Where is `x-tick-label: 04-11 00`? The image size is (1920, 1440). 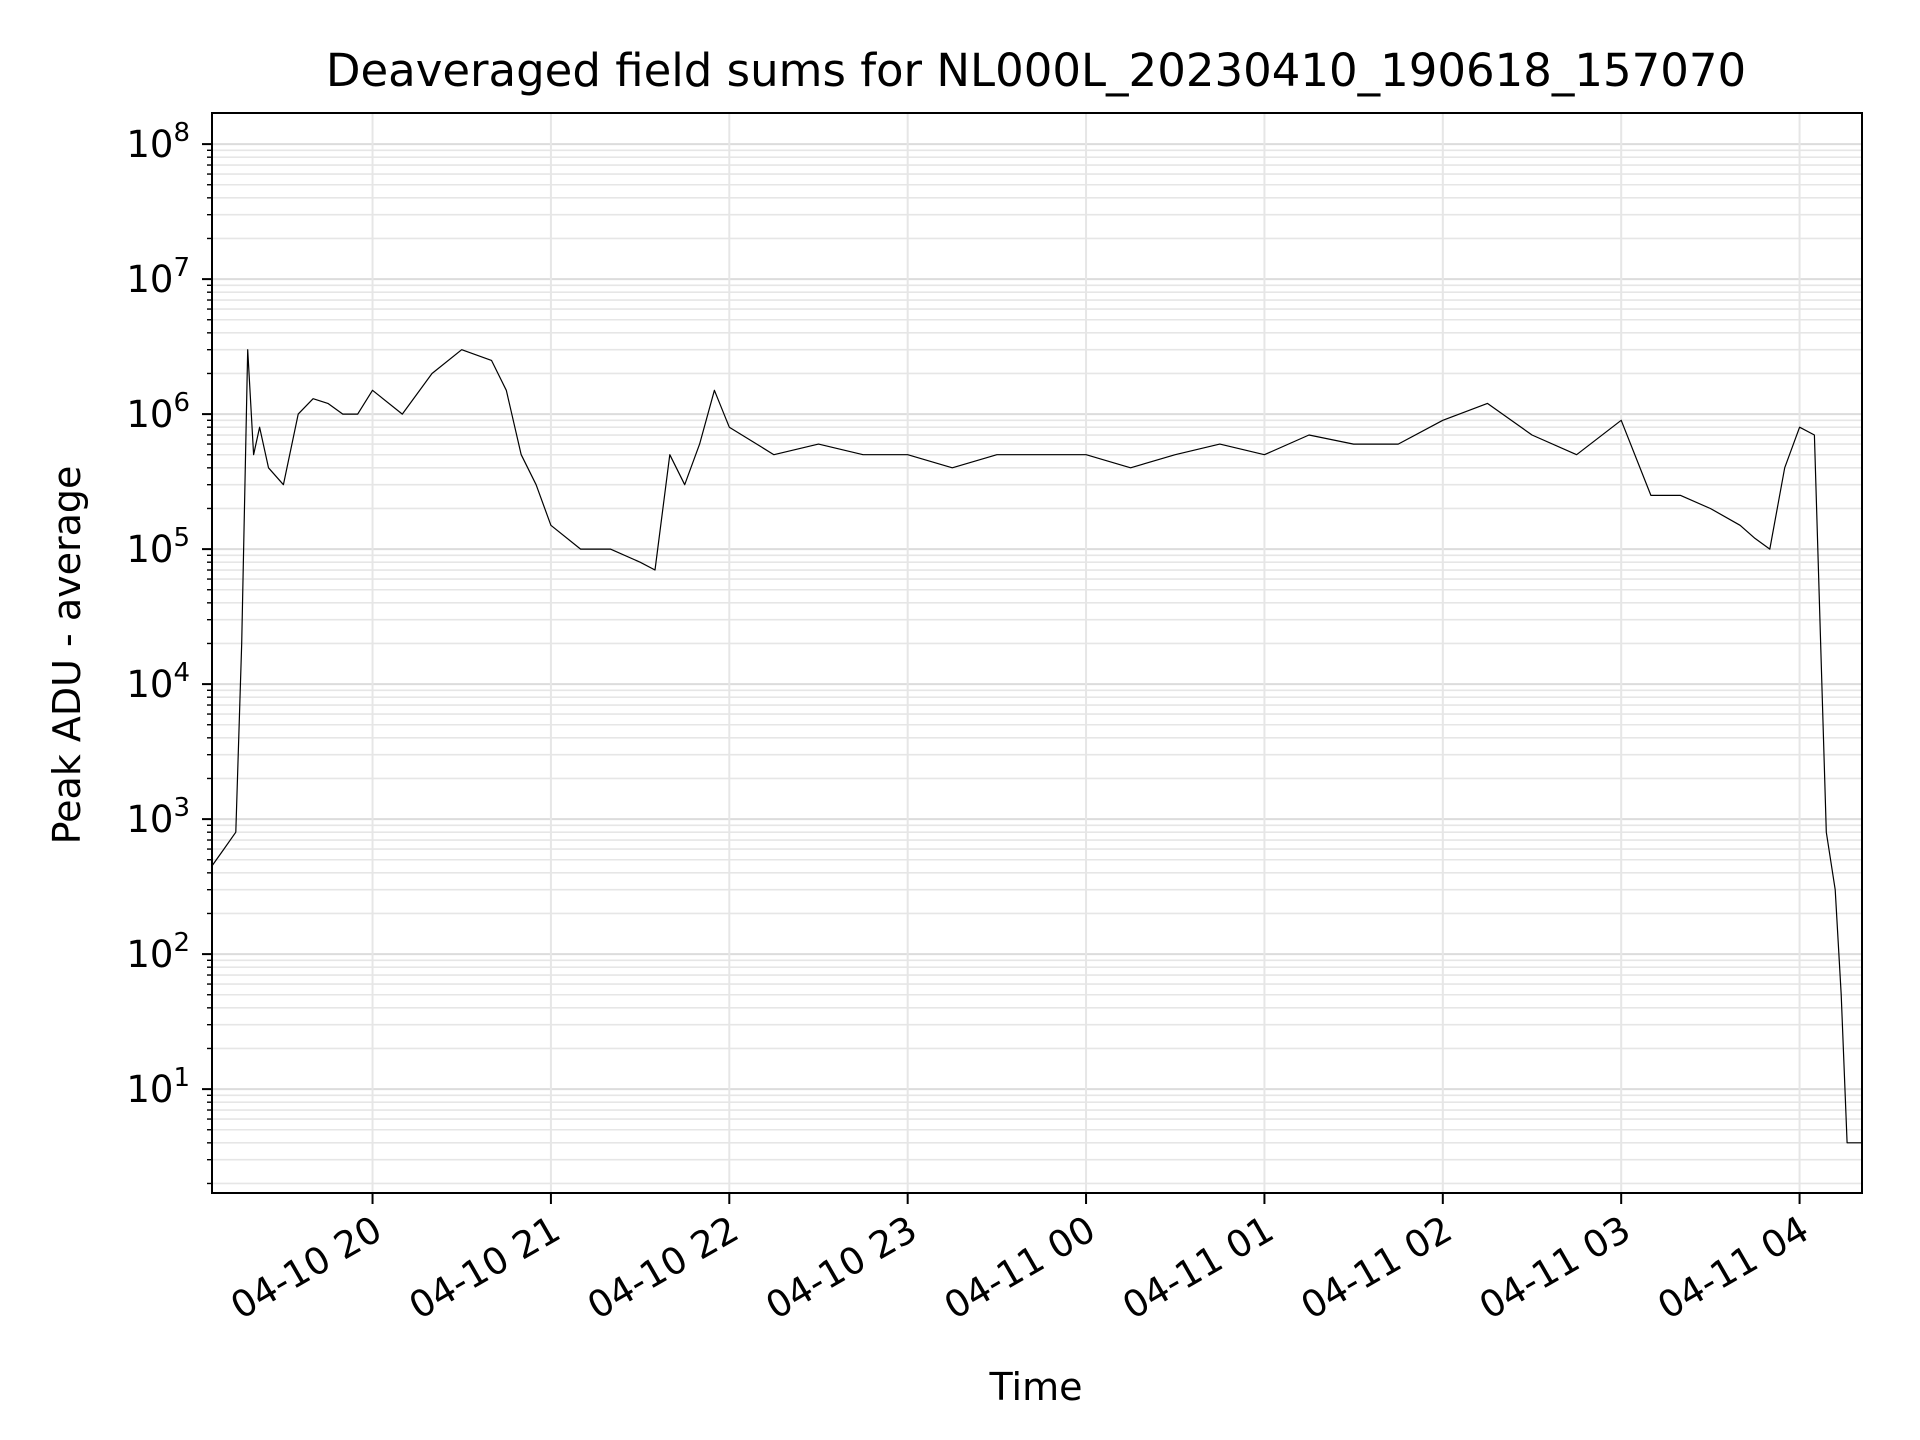 x-tick-label: 04-11 00 is located at coordinates (1020, 1268).